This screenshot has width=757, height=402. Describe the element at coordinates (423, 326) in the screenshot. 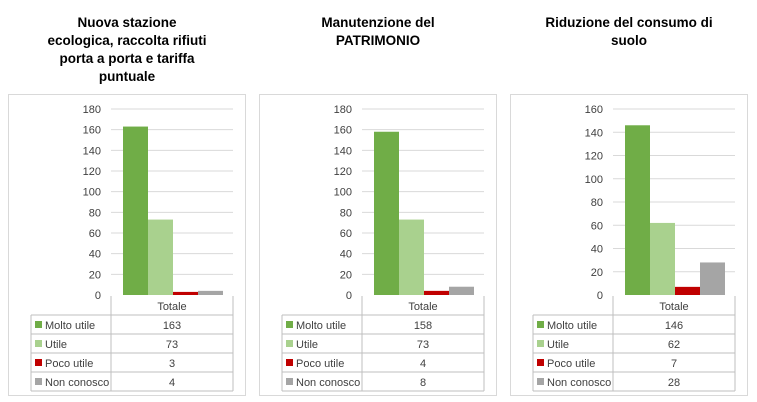

I see `data-label: 158` at that location.